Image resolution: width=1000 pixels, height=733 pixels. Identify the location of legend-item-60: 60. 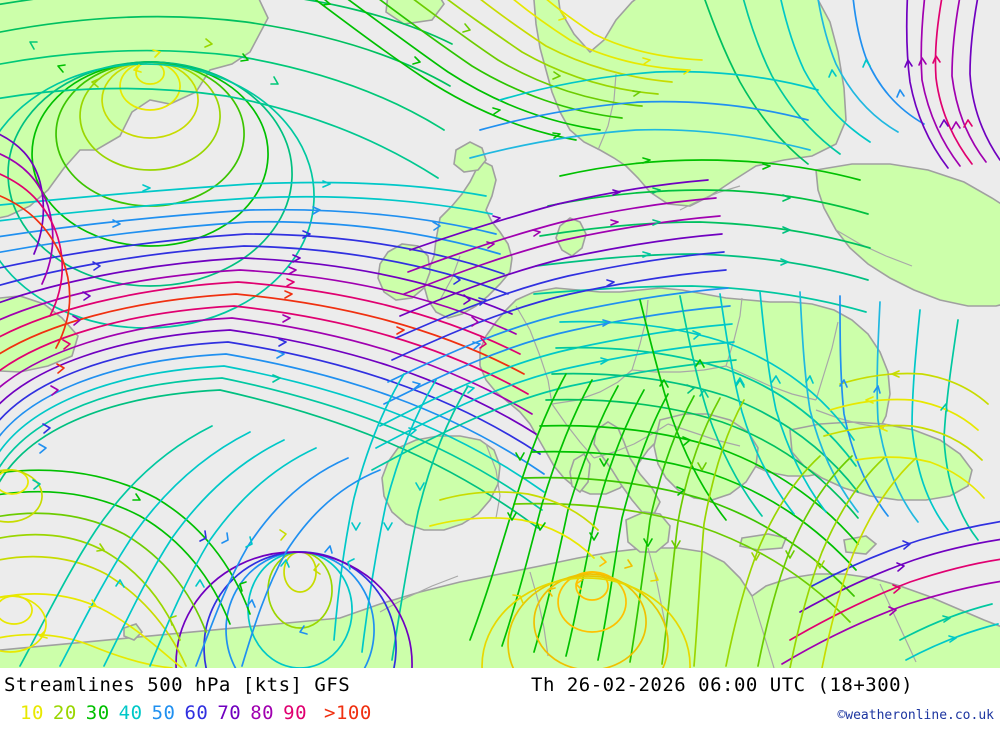
(196, 713).